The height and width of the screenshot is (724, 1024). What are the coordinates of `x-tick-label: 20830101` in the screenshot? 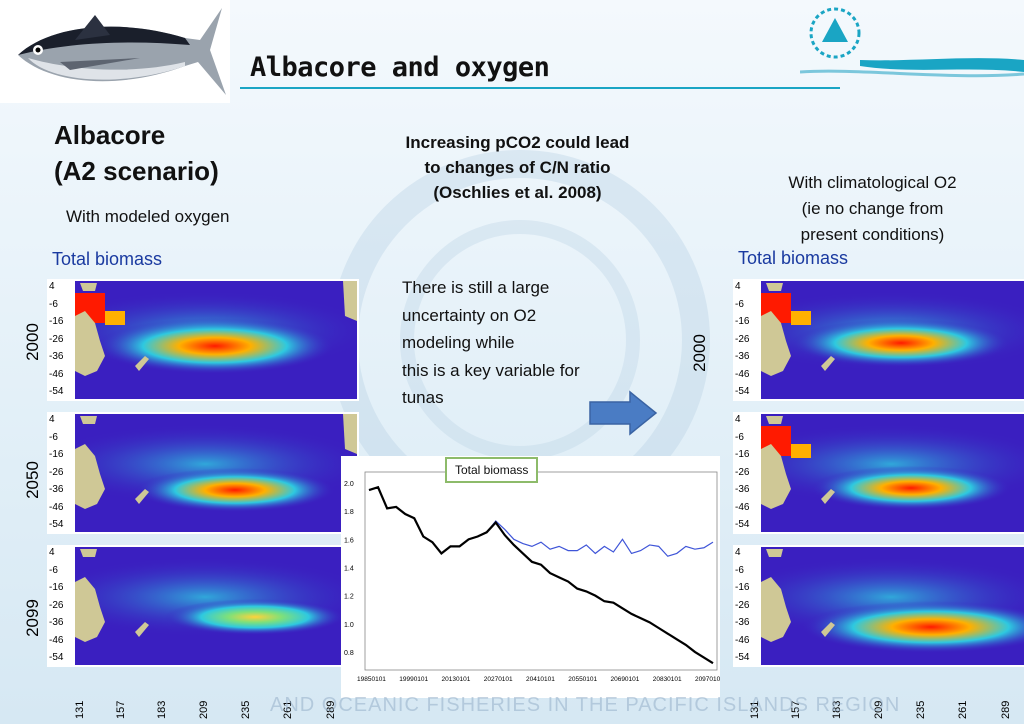 It's located at (667, 679).